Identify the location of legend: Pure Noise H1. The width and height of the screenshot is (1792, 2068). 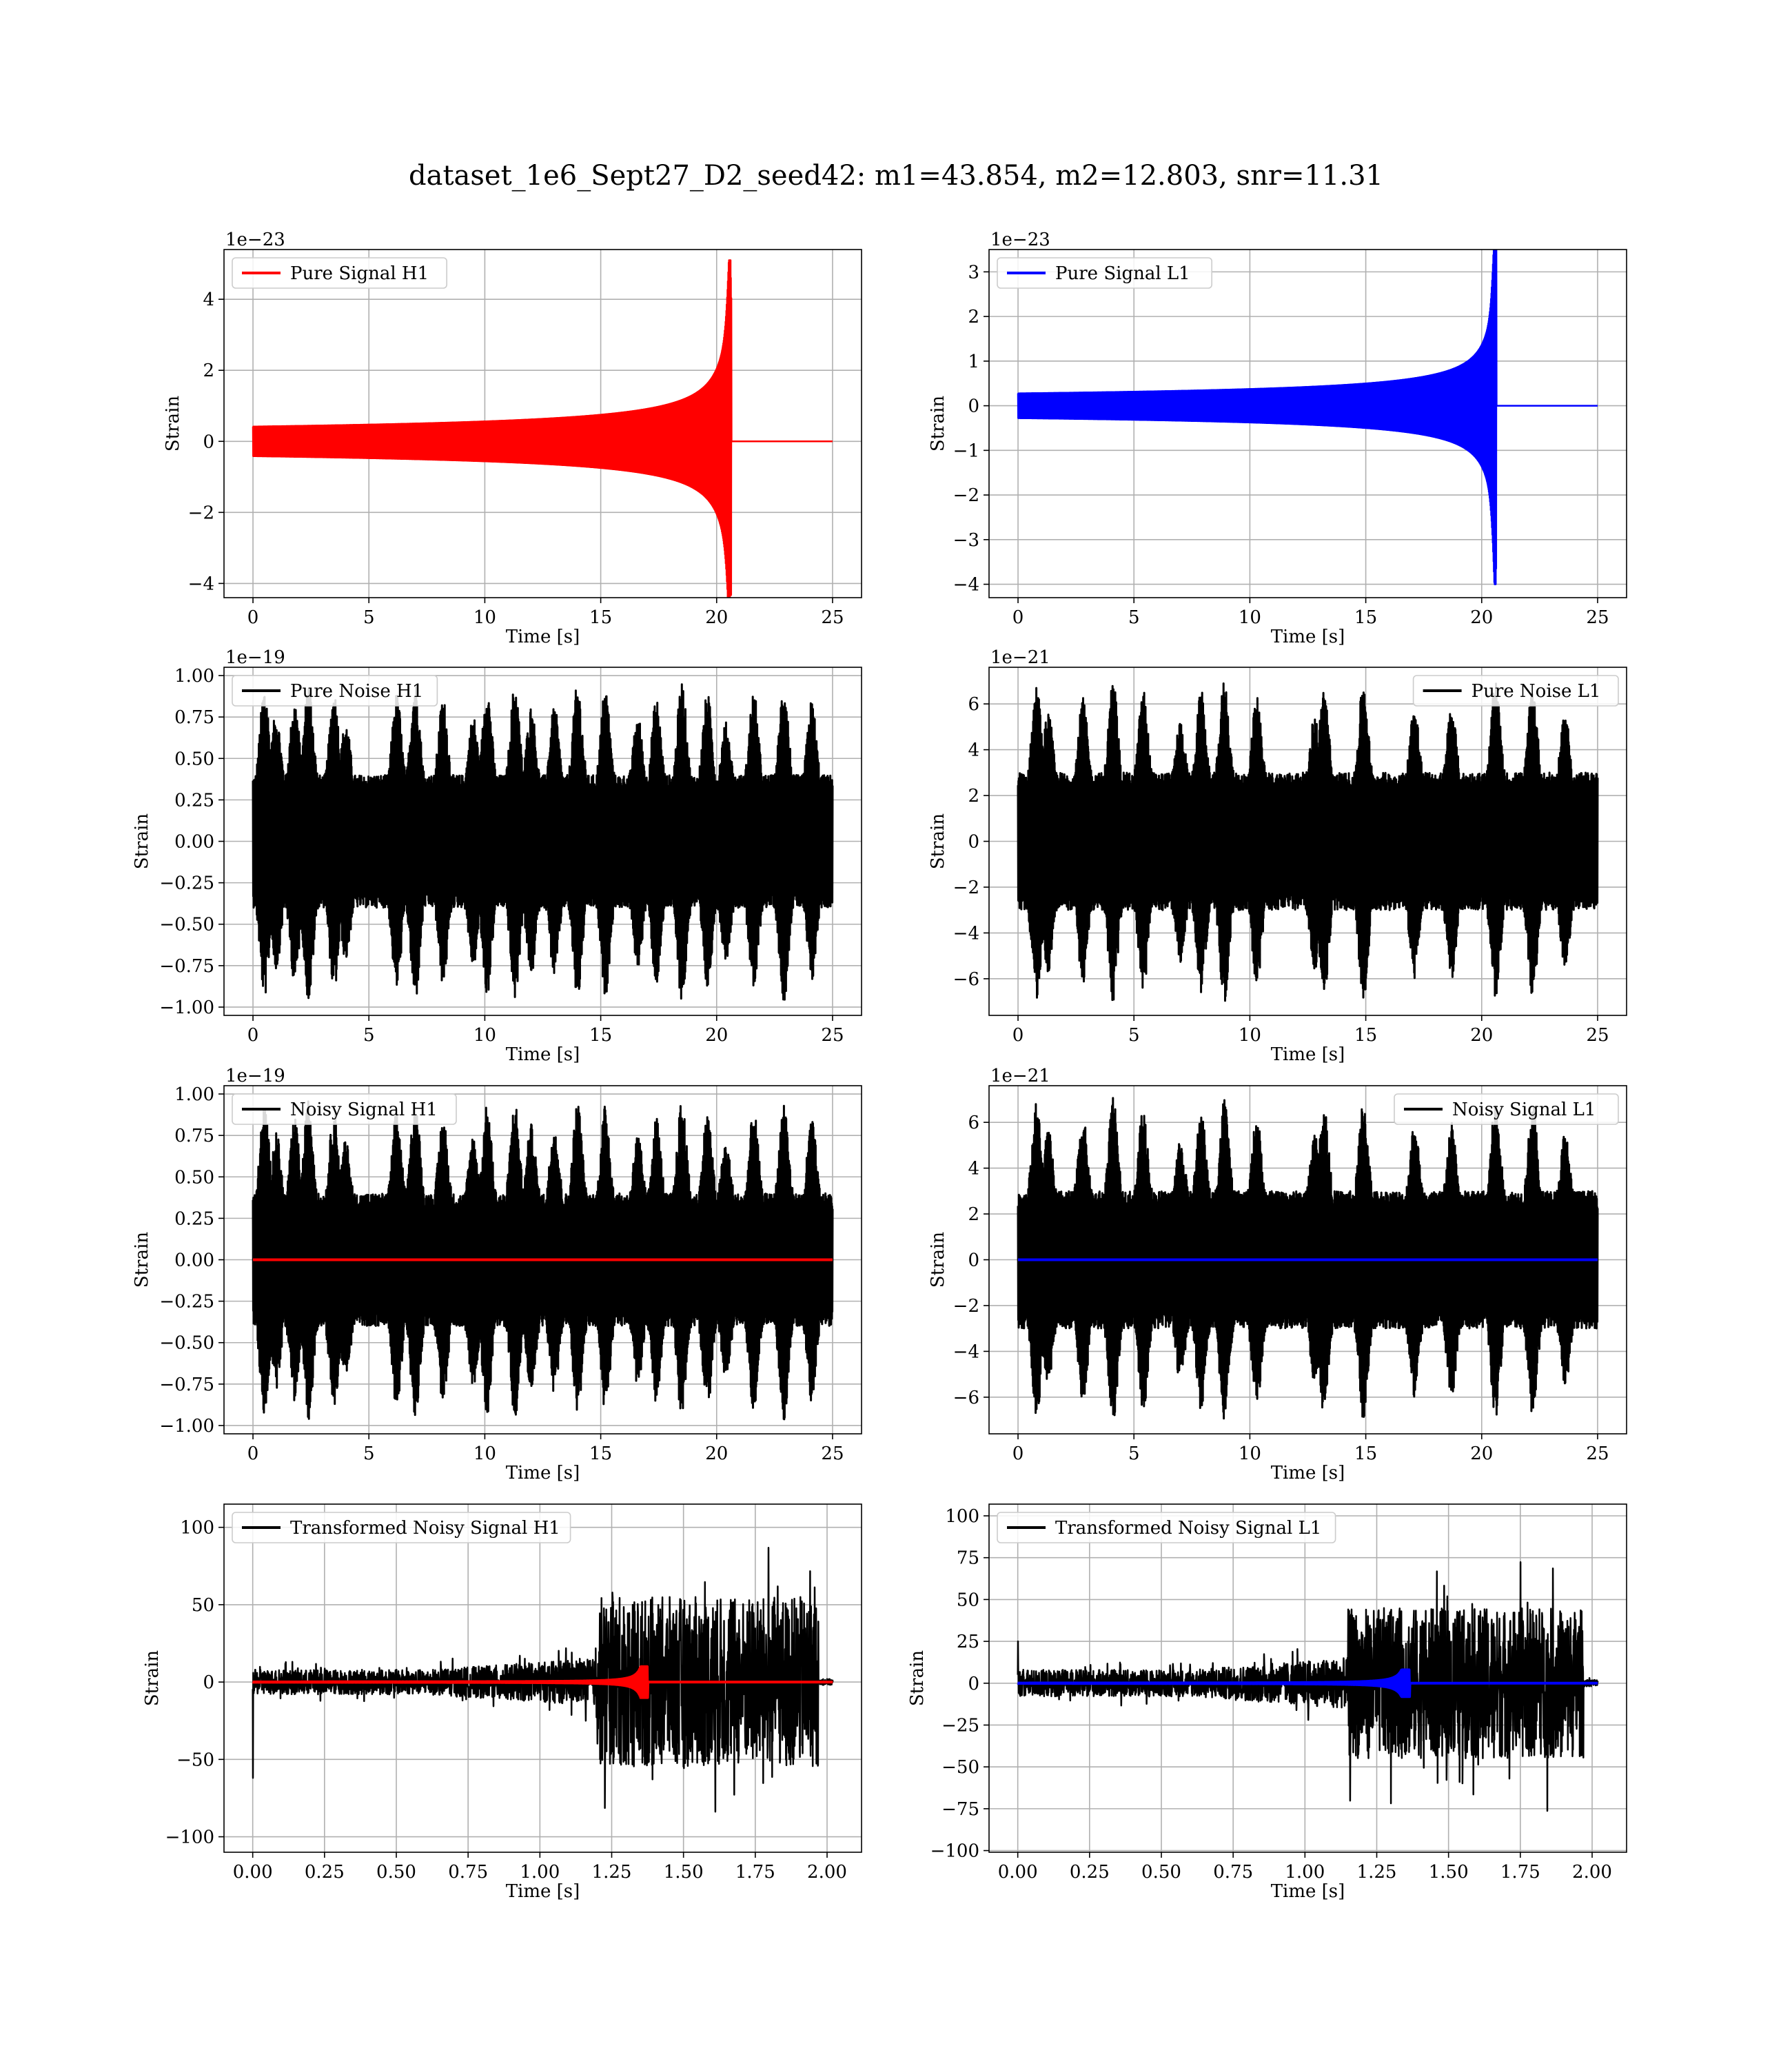
(335, 691).